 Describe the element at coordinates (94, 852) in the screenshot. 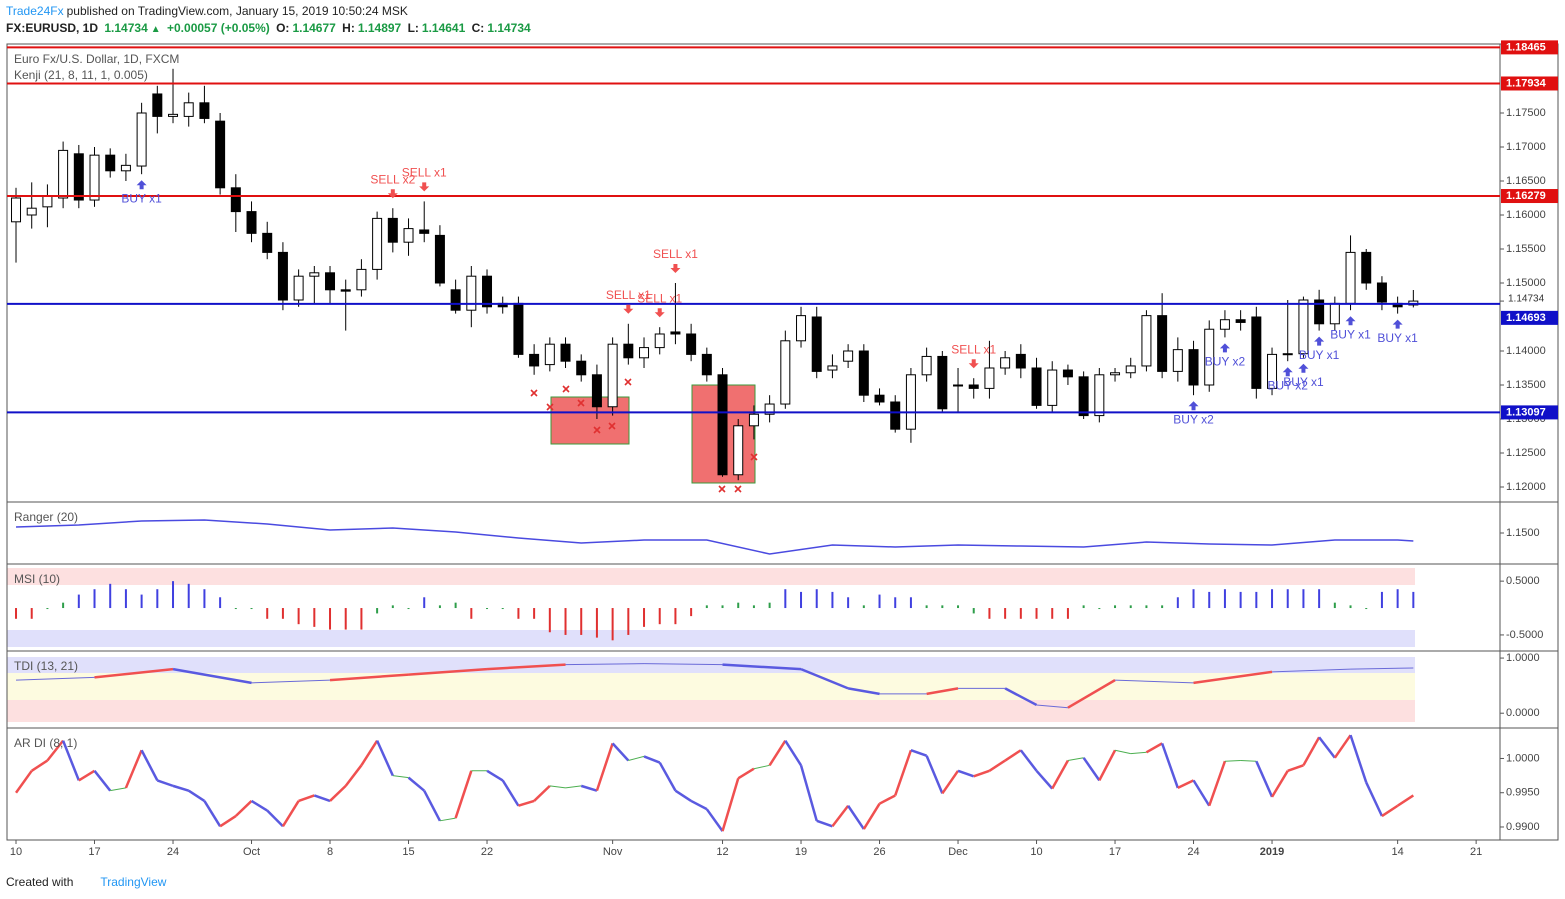

I see `x-tick-label: 17` at that location.